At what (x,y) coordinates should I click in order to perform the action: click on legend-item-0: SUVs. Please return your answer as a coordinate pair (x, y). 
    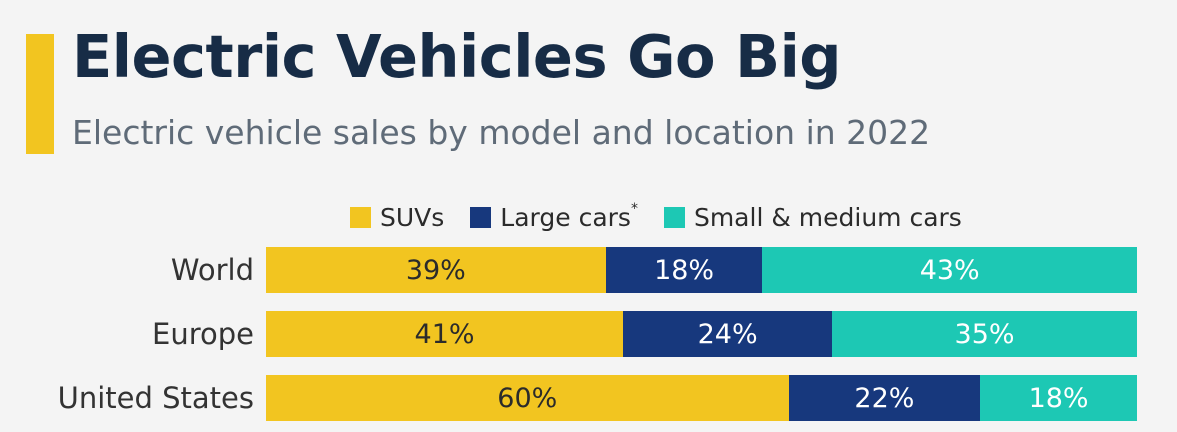
    Looking at the image, I should click on (397, 217).